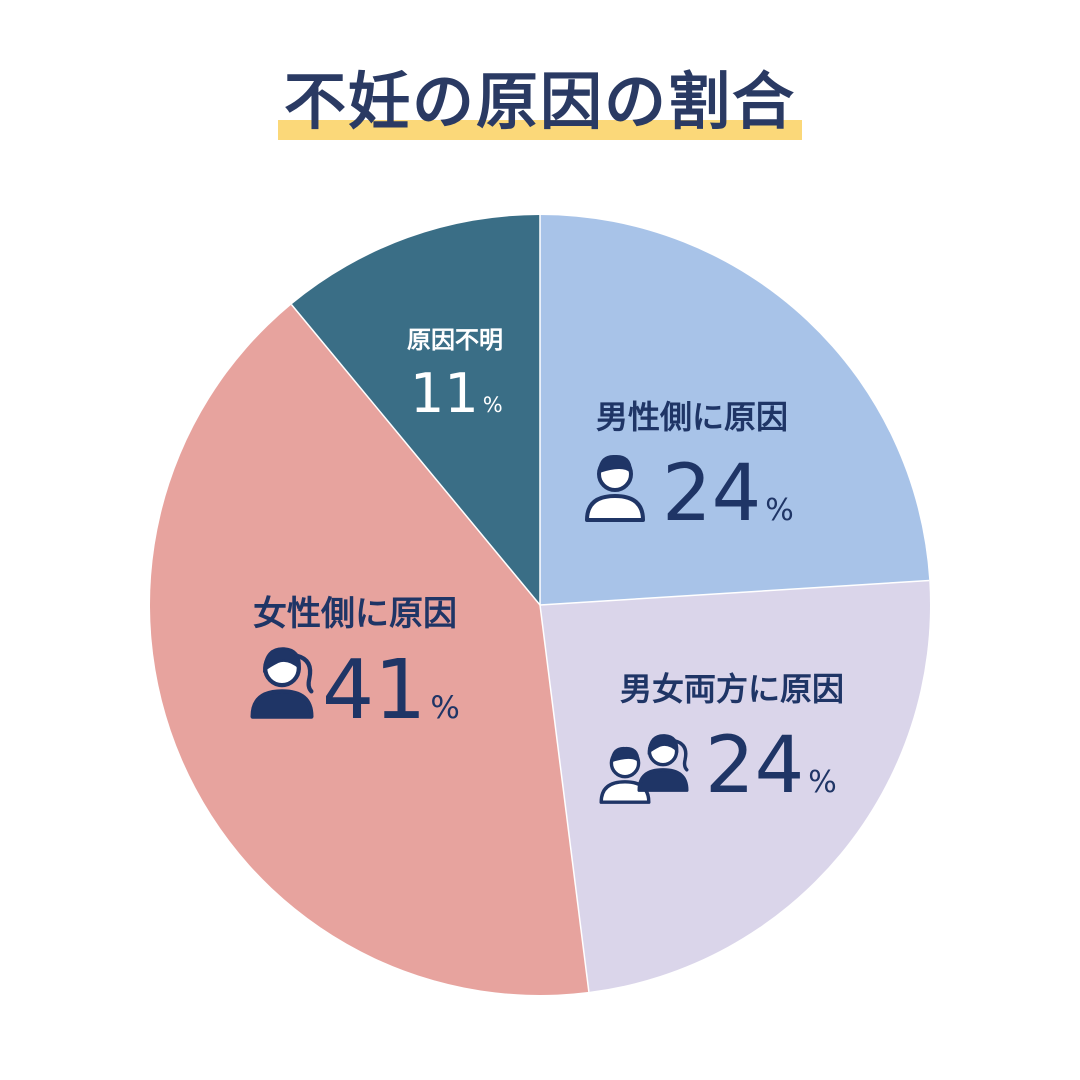 The width and height of the screenshot is (1080, 1080). Describe the element at coordinates (539, 130) in the screenshot. I see `title-highlight` at that location.